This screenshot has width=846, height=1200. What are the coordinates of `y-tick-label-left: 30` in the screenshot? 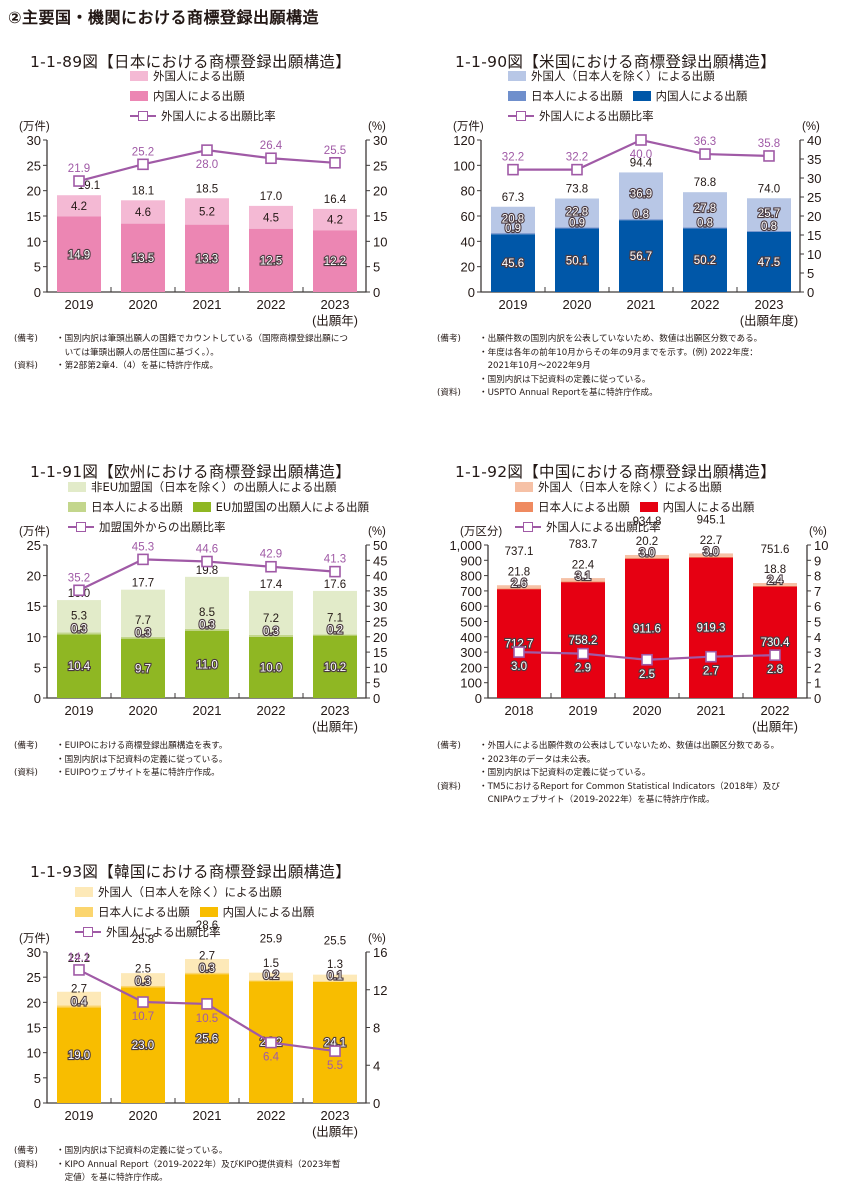 It's located at (34, 140).